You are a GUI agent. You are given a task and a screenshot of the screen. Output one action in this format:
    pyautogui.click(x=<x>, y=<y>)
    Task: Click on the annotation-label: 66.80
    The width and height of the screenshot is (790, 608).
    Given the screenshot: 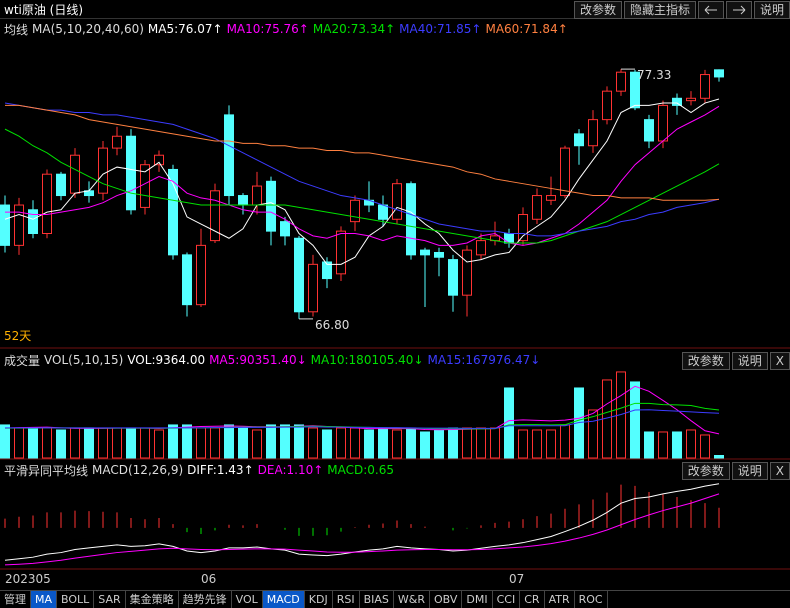 What is the action you would take?
    pyautogui.click(x=332, y=325)
    